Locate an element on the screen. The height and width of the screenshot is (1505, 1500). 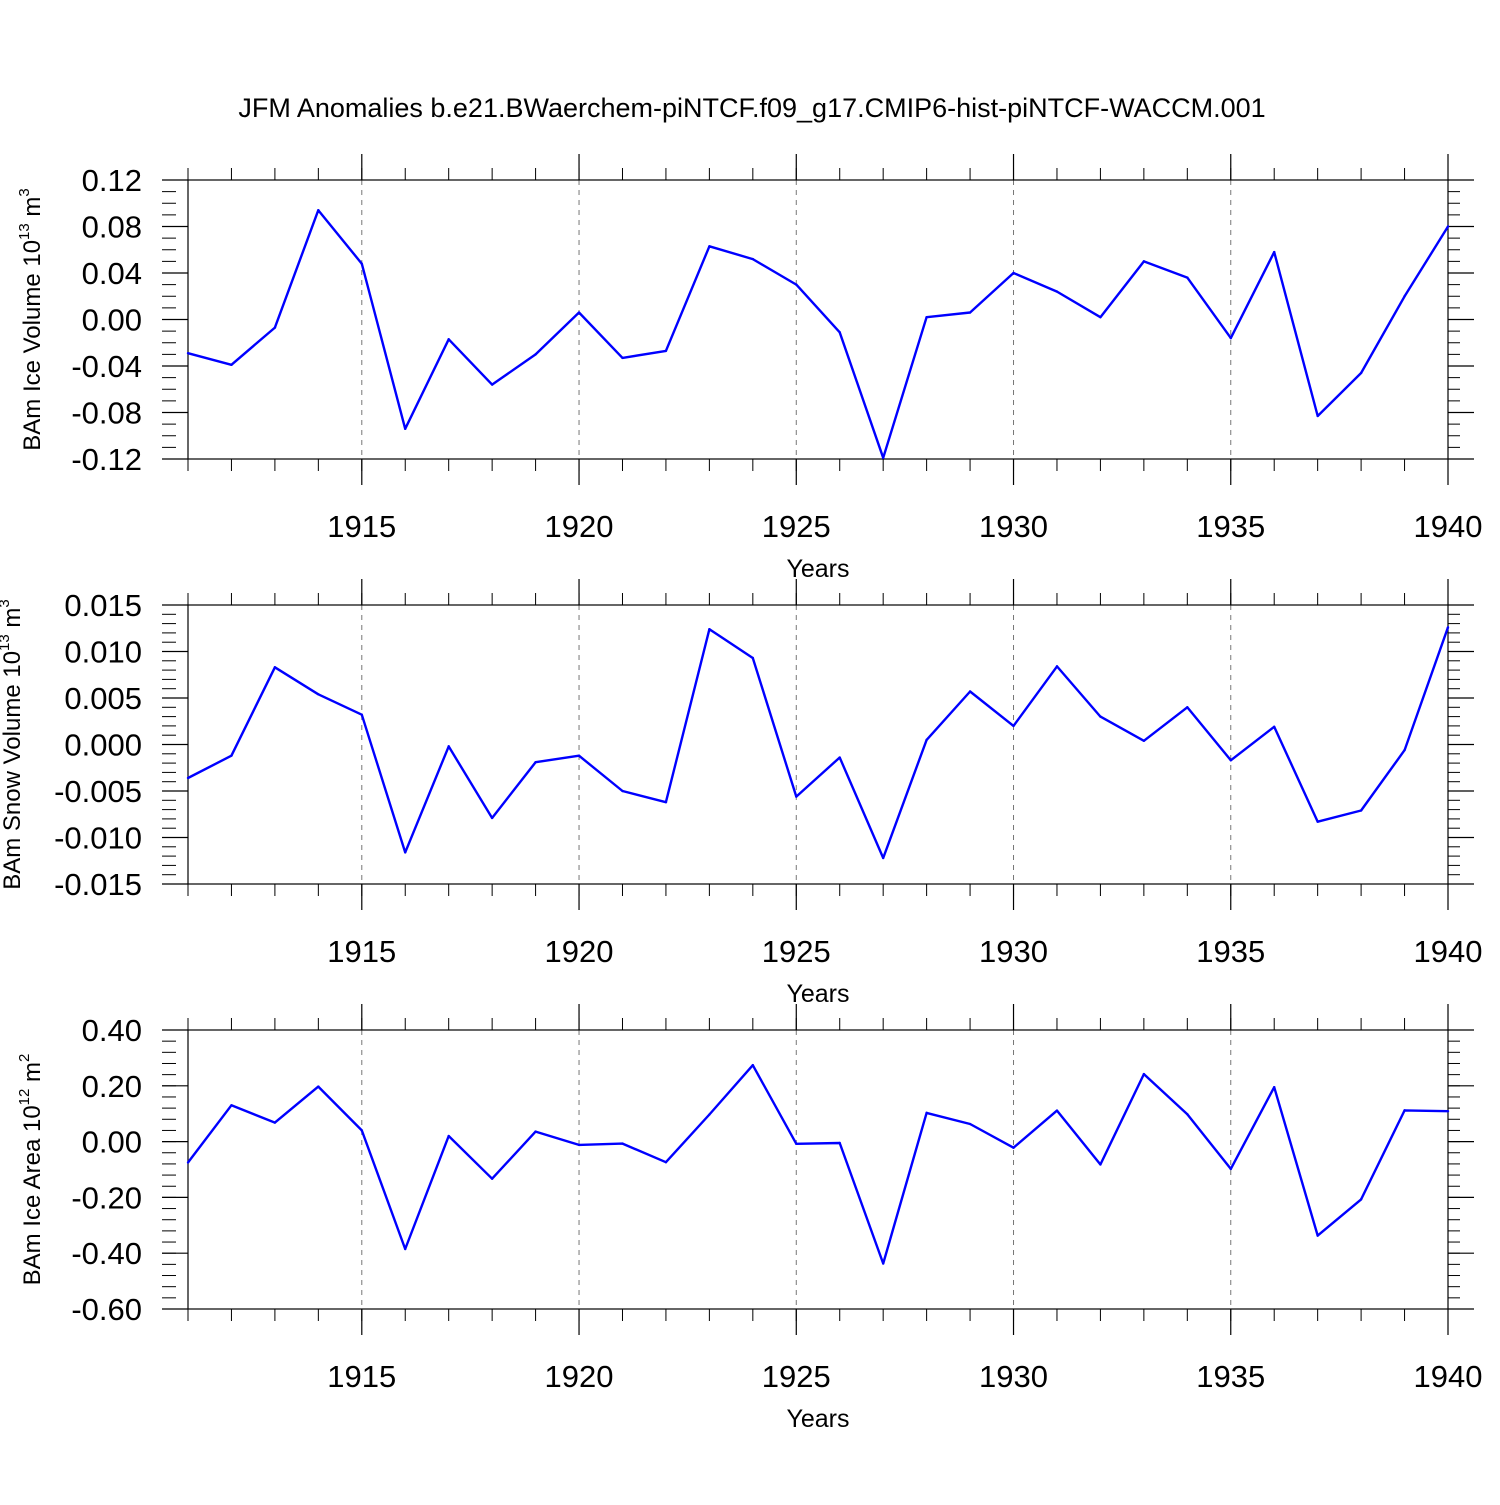
y-tick-label: 0.08 is located at coordinates (112, 227).